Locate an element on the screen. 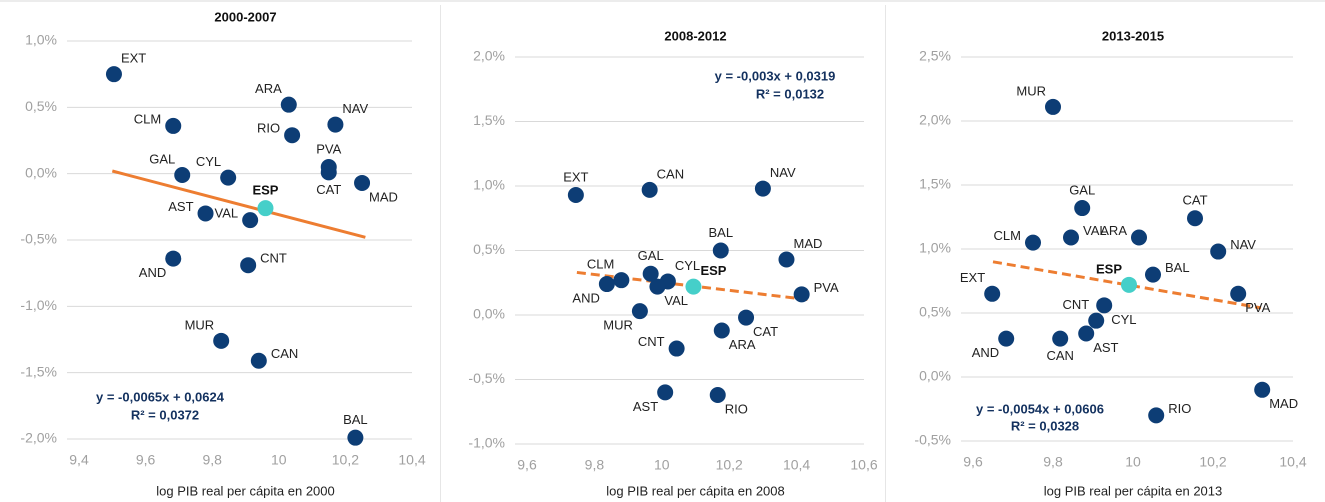 The width and height of the screenshot is (1325, 502). x-tick-label: 10,2 is located at coordinates (1212, 462).